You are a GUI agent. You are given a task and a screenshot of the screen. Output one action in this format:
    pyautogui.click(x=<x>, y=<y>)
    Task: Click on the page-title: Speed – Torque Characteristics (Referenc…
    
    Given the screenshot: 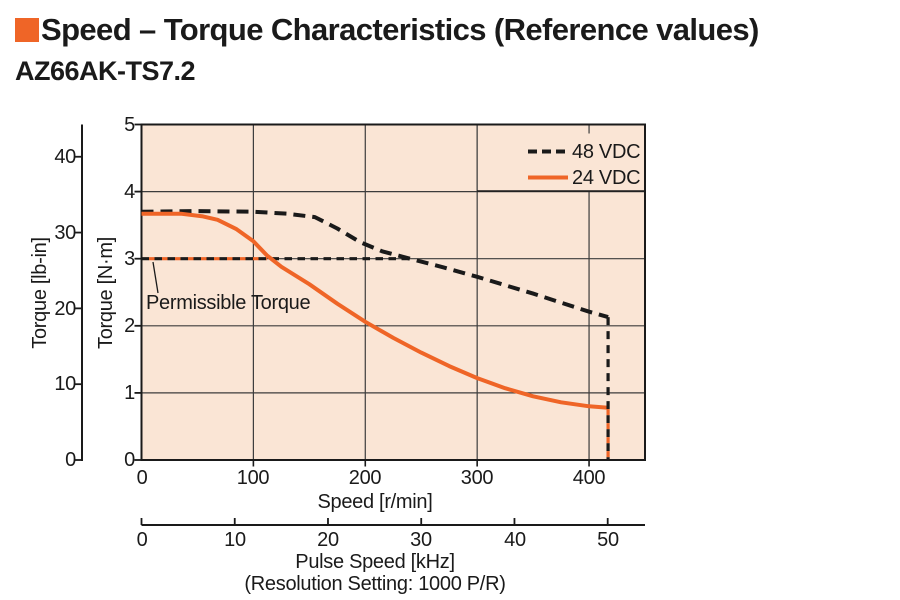 What is the action you would take?
    pyautogui.click(x=400, y=29)
    